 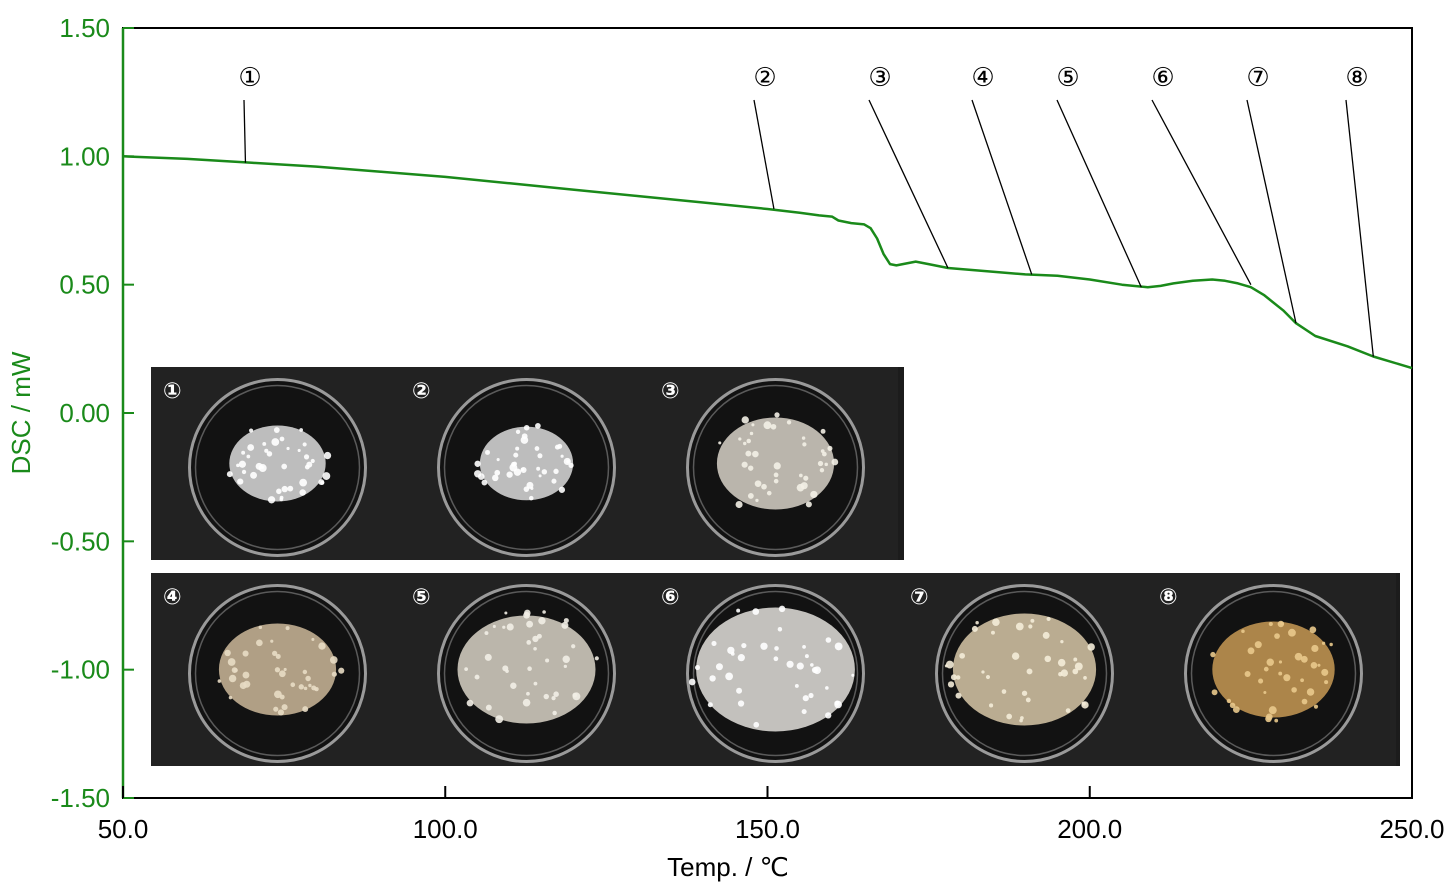 I want to click on y-tick-label: 0.50, so click(x=84, y=285).